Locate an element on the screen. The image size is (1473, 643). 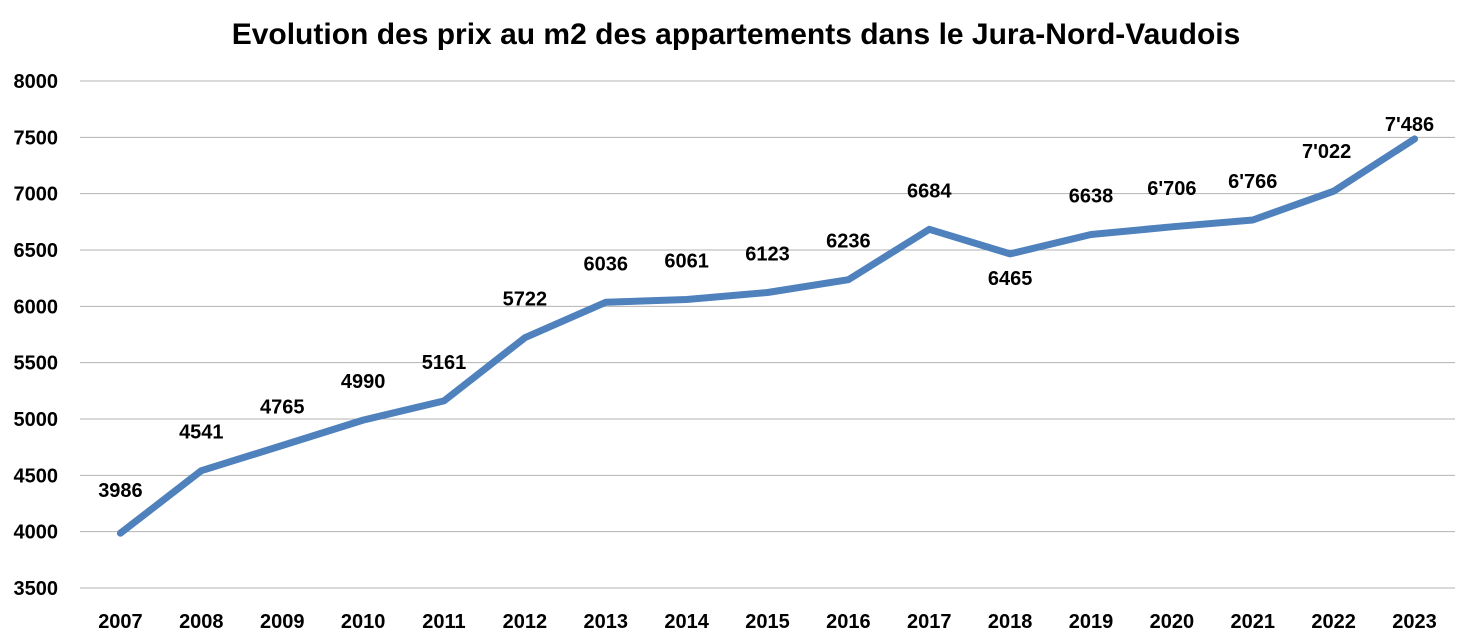
data-label: 6123 is located at coordinates (767, 254).